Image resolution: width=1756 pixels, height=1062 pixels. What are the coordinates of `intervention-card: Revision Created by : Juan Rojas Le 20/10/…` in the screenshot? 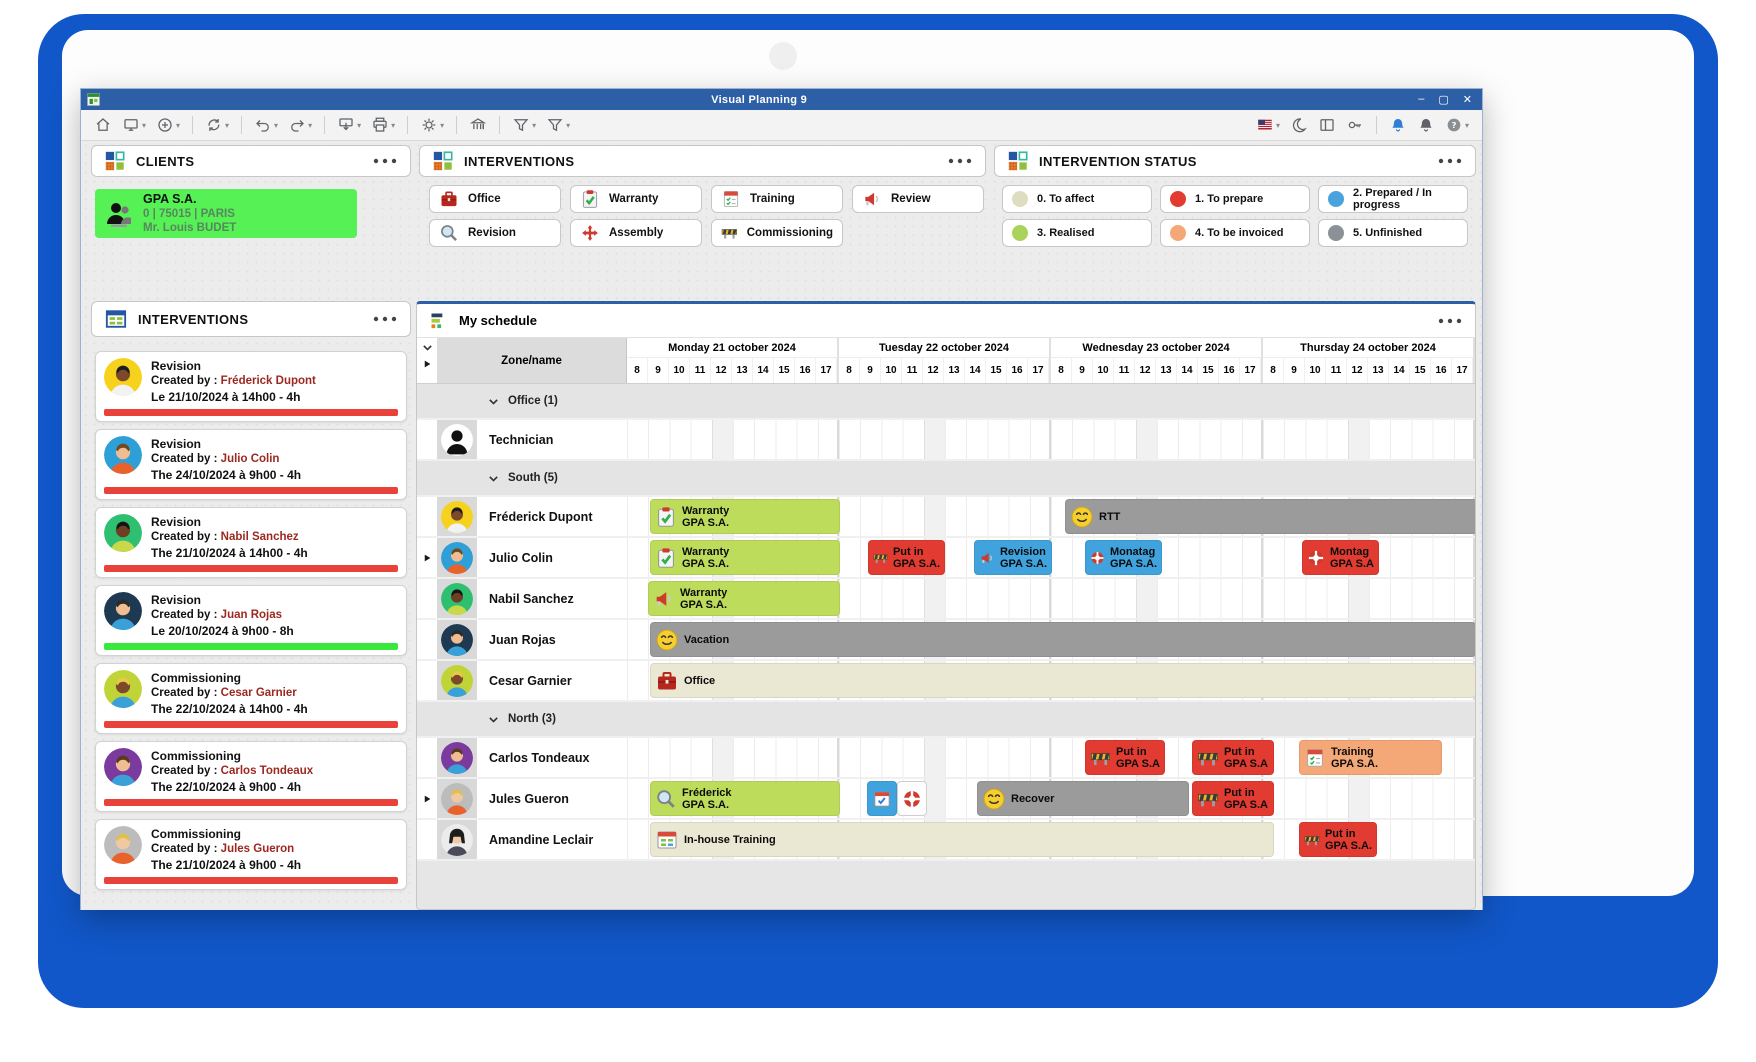 It's located at (251, 620).